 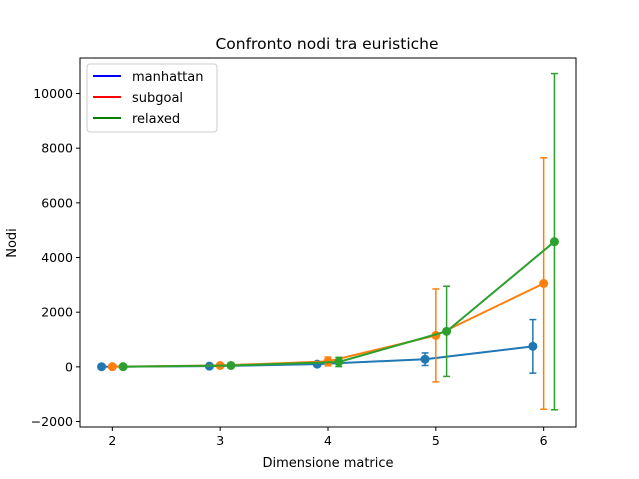 I want to click on y-tick-label: 4000, so click(x=57, y=257).